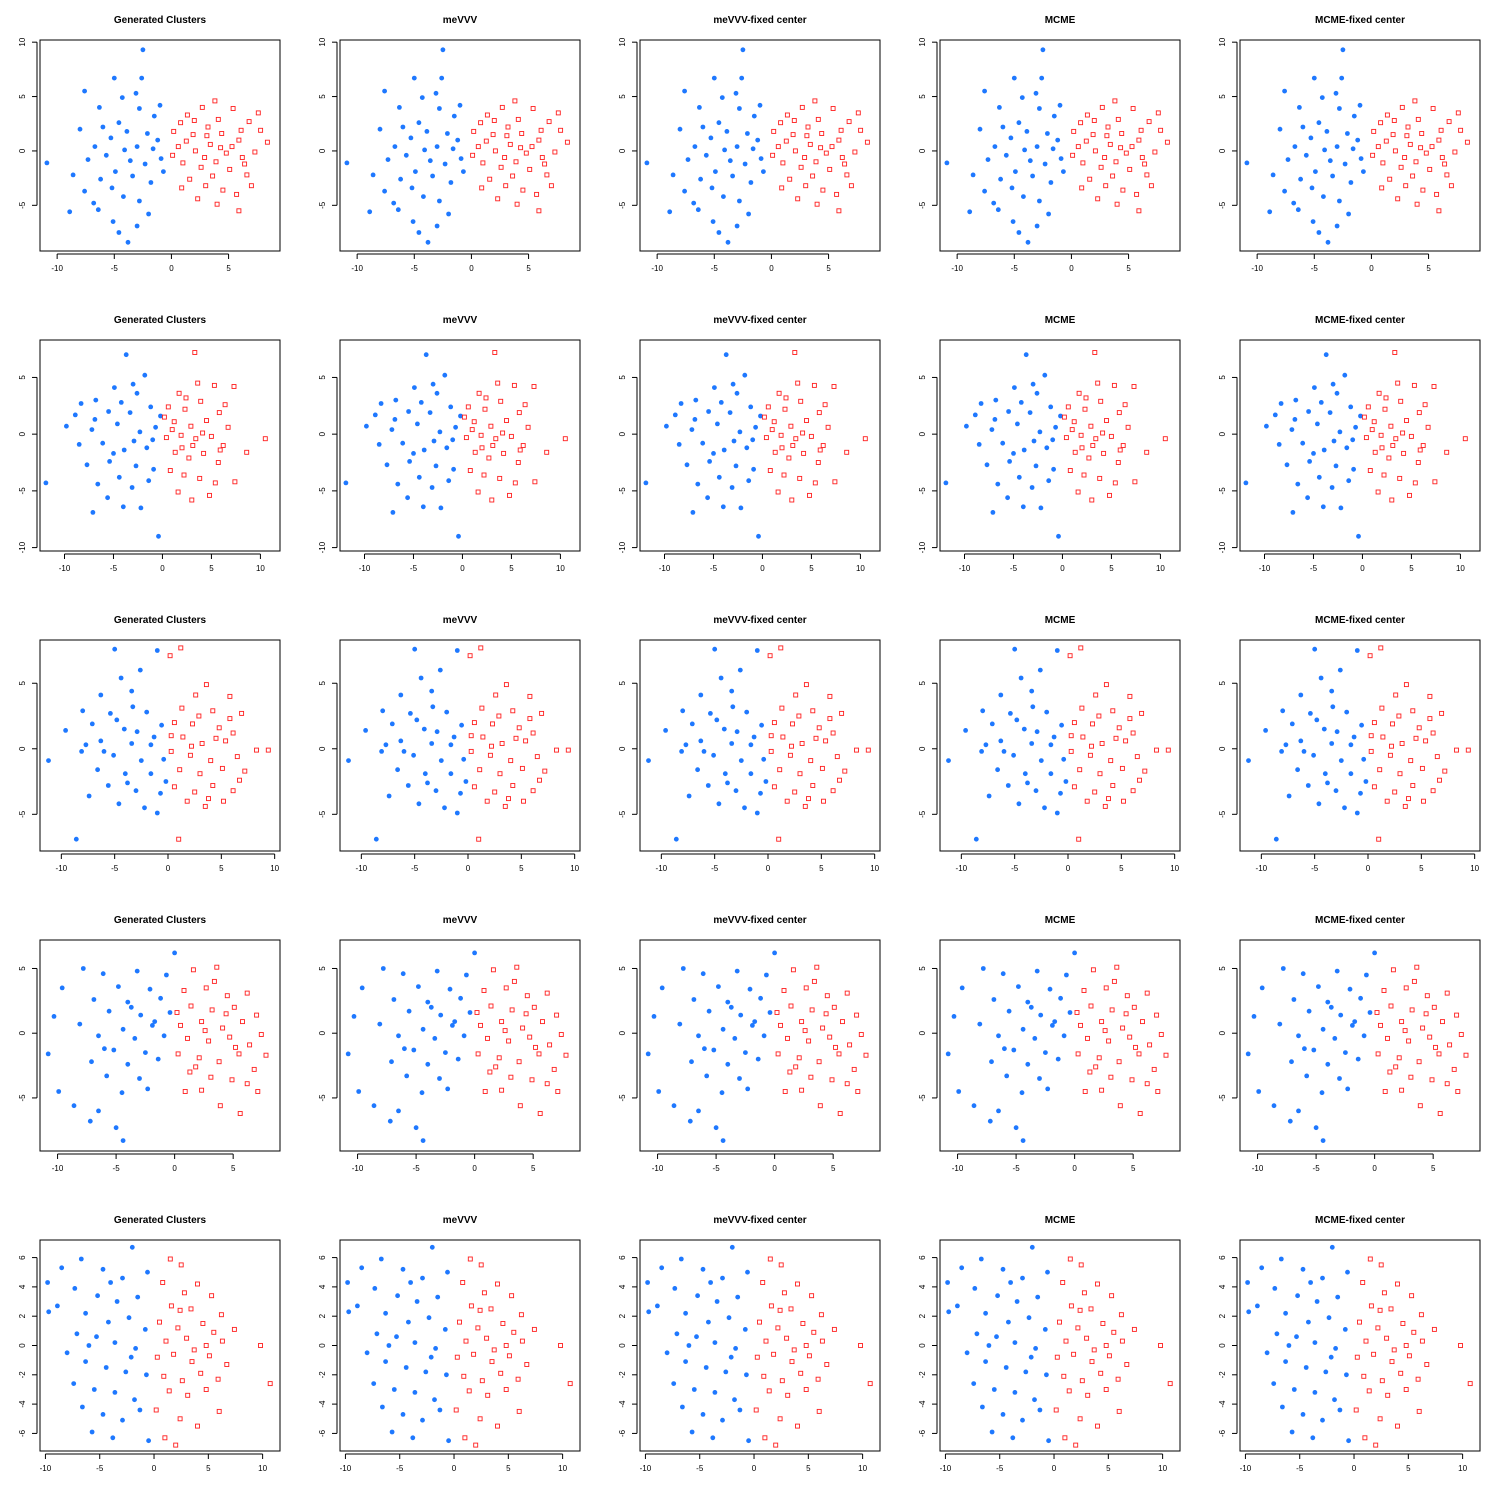  I want to click on plot-frame, so click(460, 1045).